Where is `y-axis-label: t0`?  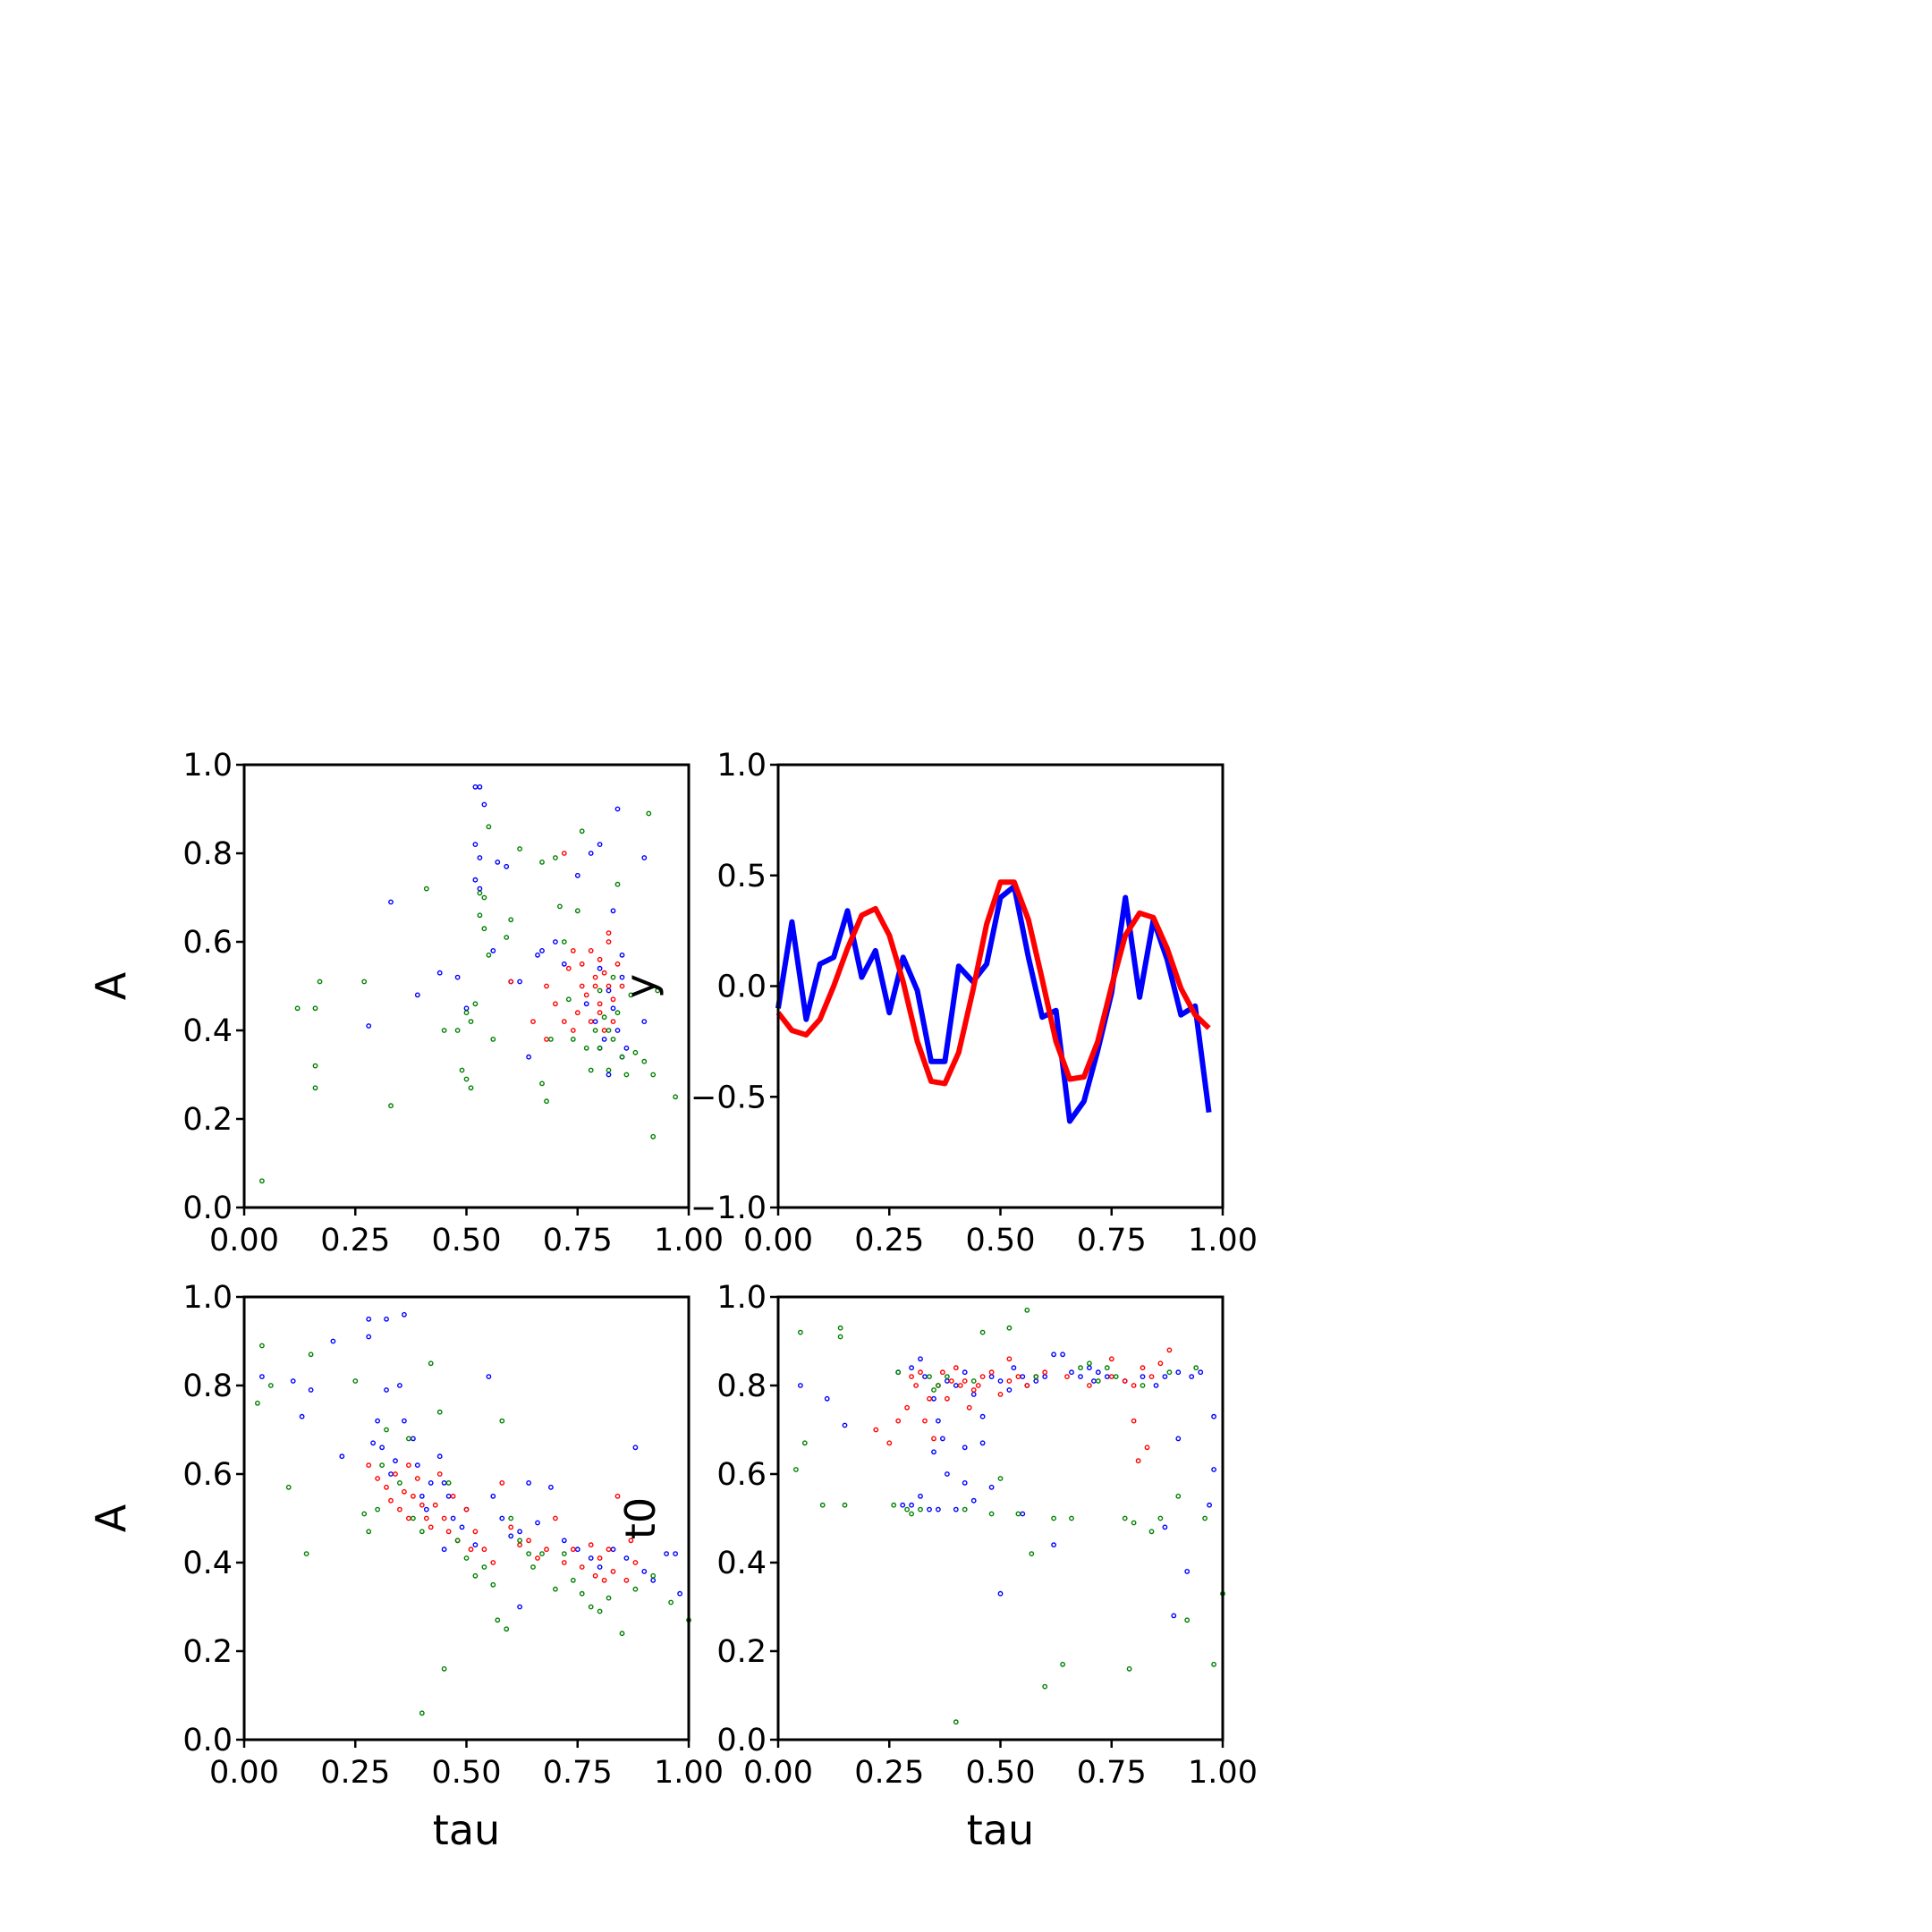
y-axis-label: t0 is located at coordinates (640, 1518).